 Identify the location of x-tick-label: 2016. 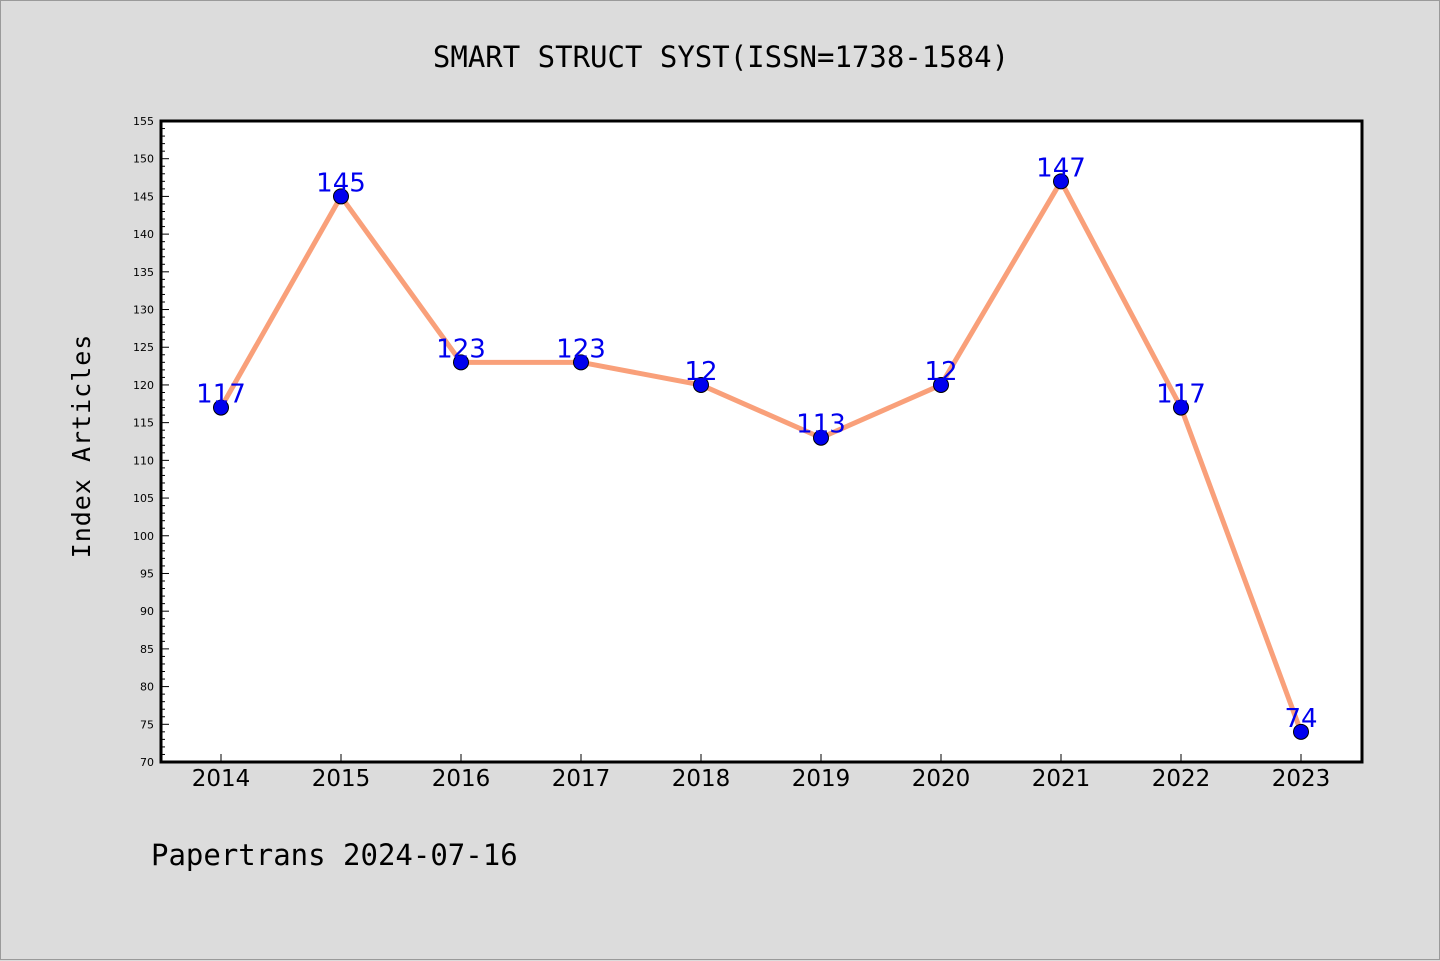
(461, 779).